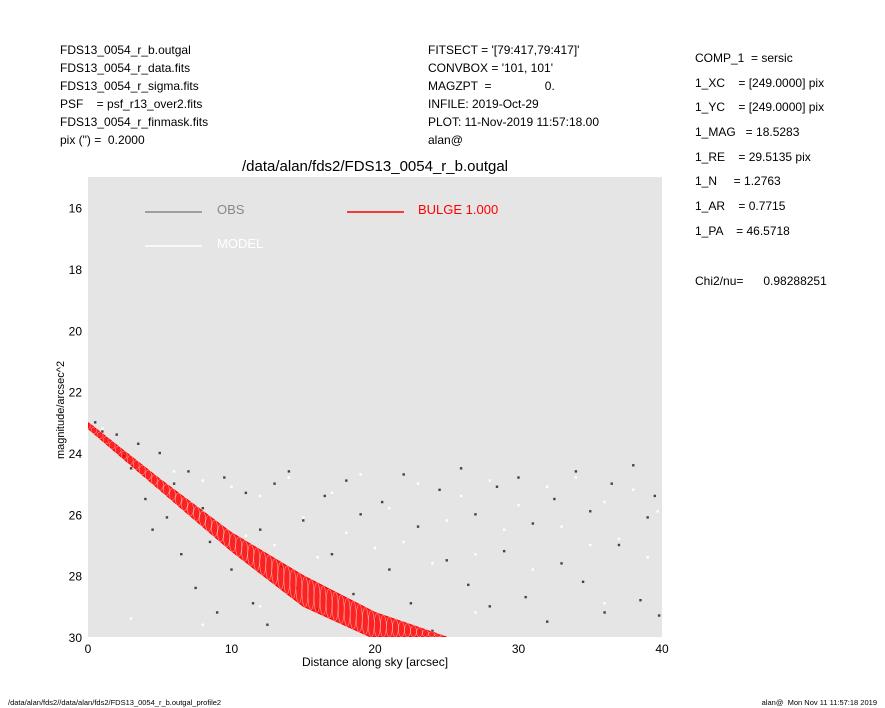 The height and width of the screenshot is (708, 885). I want to click on y-tick-label: 28, so click(76, 577).